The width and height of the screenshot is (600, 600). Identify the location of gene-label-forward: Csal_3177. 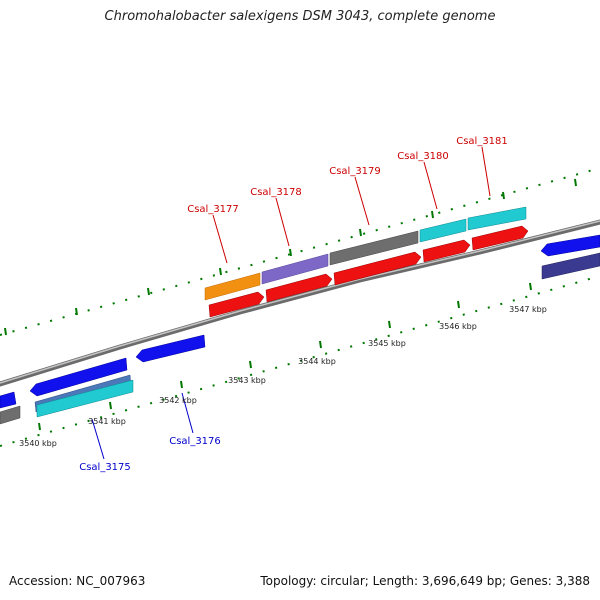
(213, 209).